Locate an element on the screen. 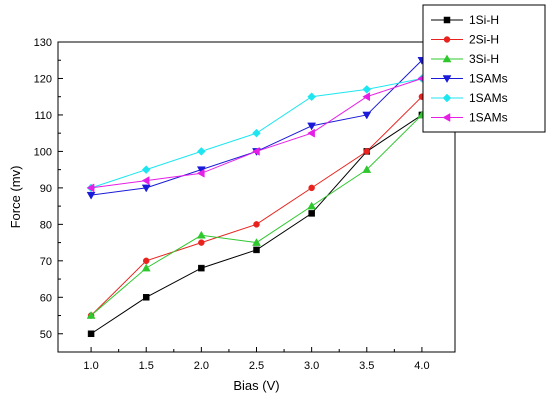 This screenshot has height=403, width=550. y-axis-ticks: 50 60 70 80 90 100 110 120 130 is located at coordinates (48, 189).